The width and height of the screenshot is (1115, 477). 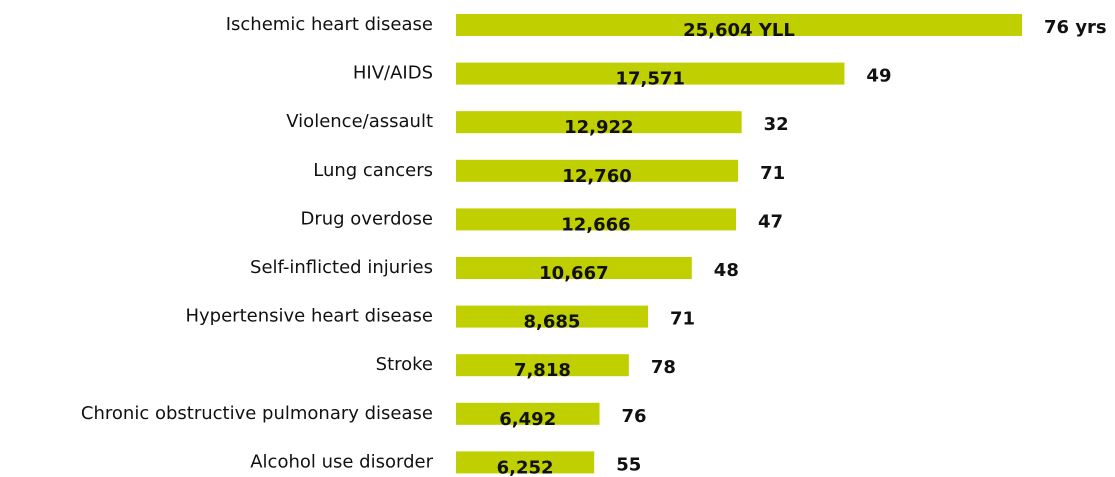 I want to click on value-label: 17,571, so click(x=649, y=79).